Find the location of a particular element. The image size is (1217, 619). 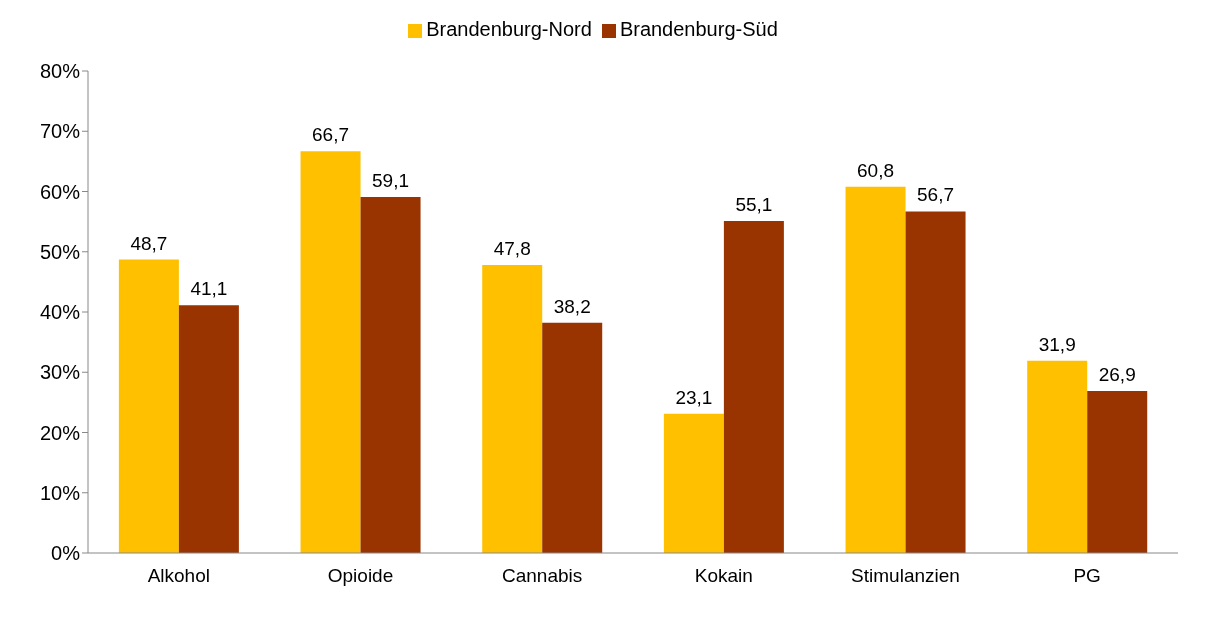

legend-label: Brandenburg-Nord is located at coordinates (509, 29).